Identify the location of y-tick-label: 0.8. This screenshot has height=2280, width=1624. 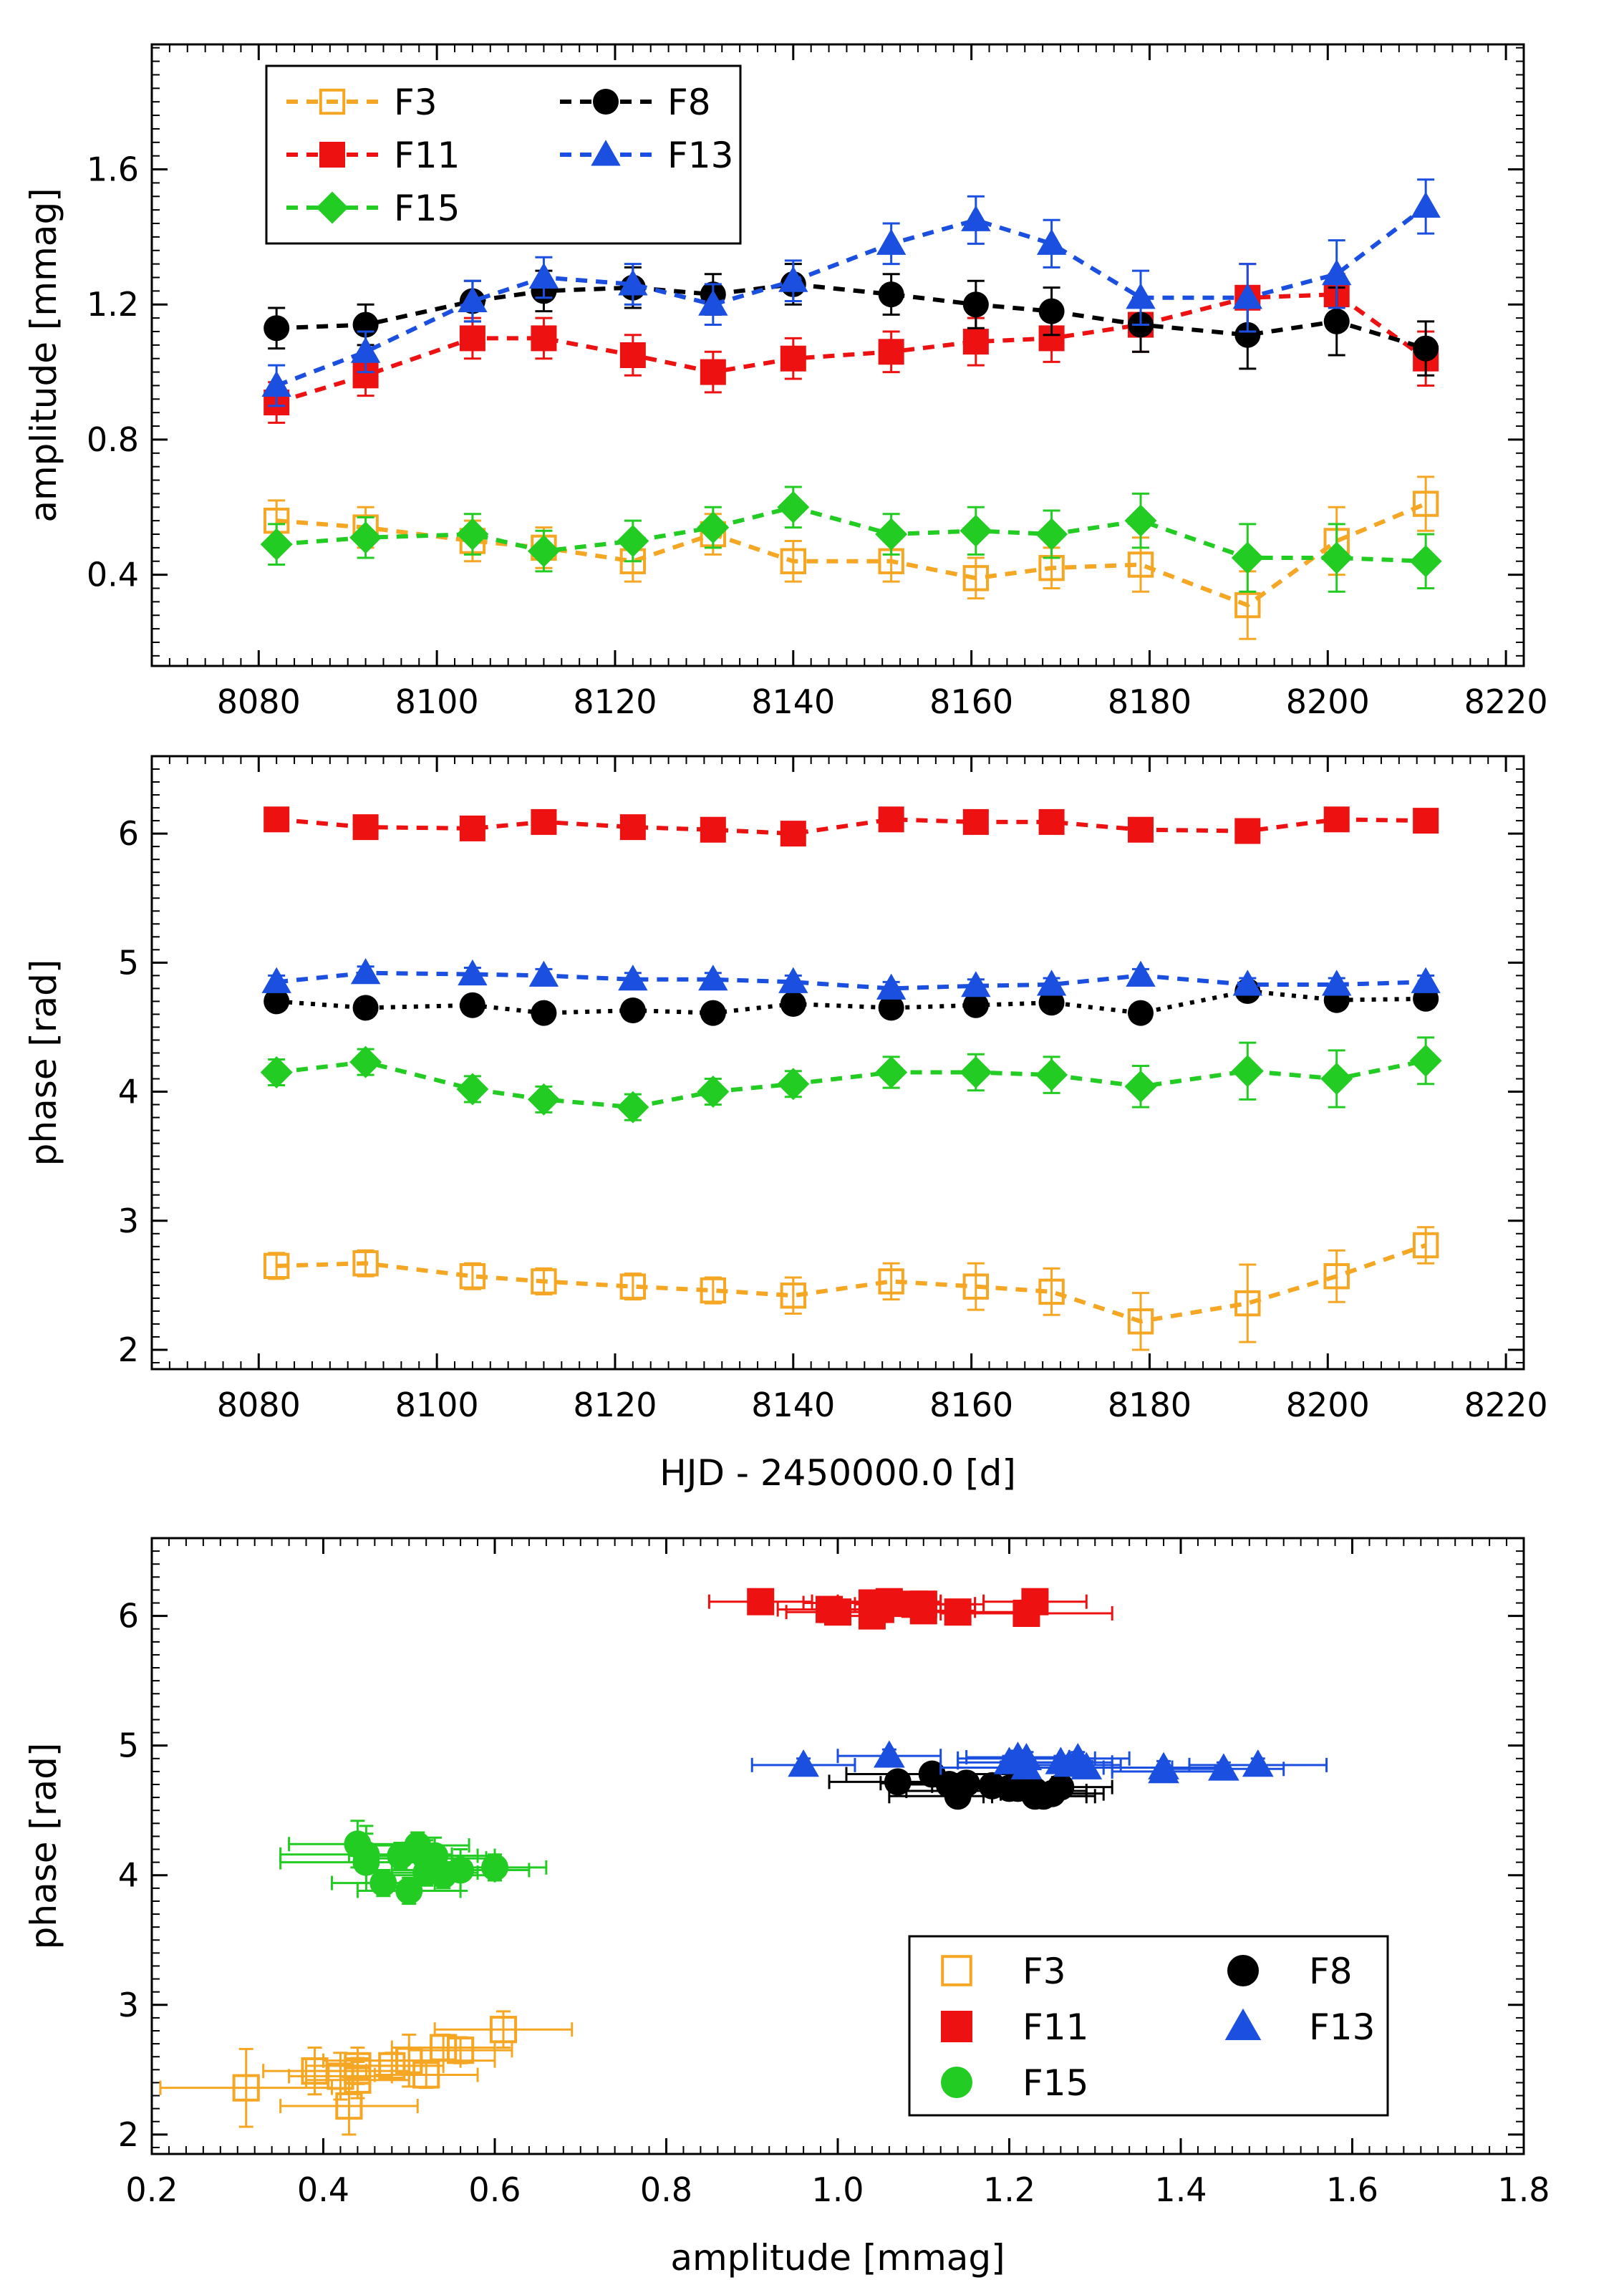
(113, 439).